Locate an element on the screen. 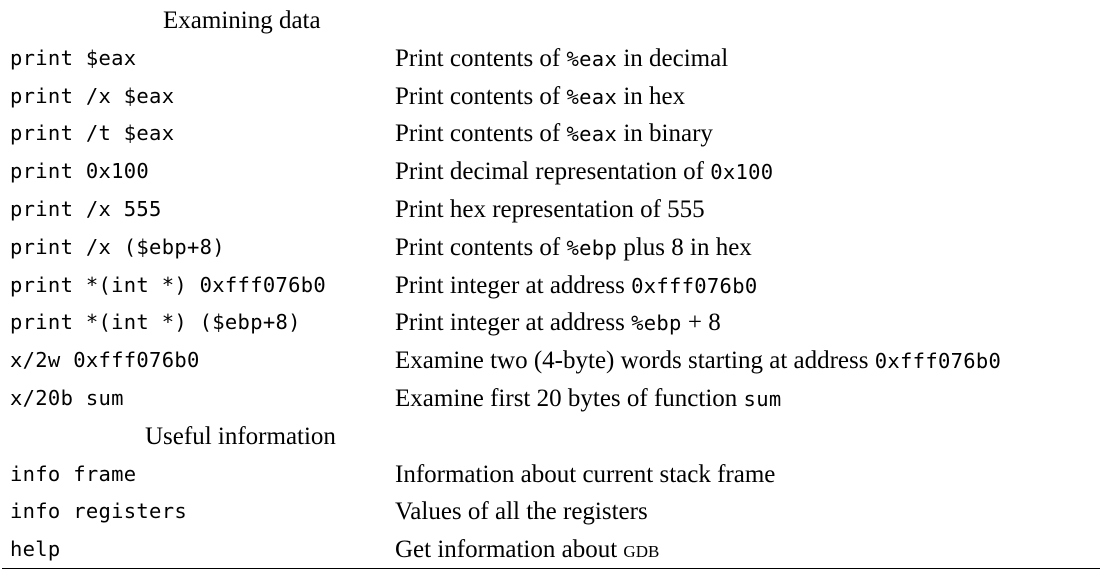 This screenshot has width=1105, height=582. description-cell: Print hex representation of 555 is located at coordinates (550, 210).